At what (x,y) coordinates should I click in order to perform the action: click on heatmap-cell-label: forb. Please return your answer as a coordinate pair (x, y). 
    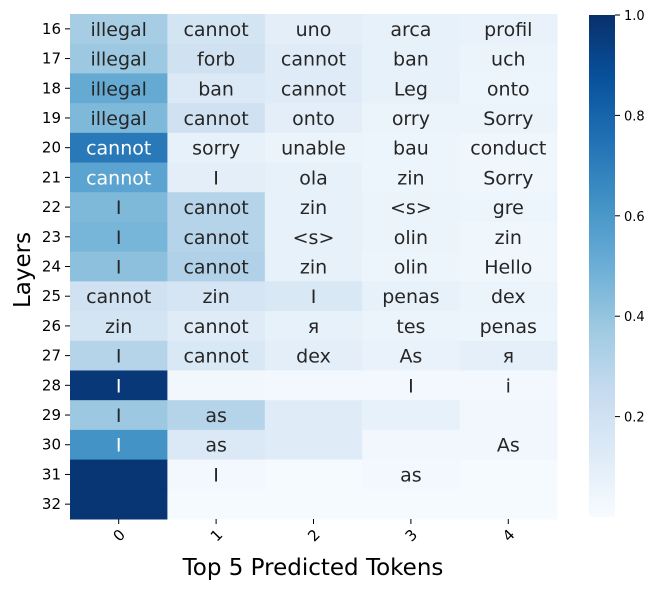
    Looking at the image, I should click on (216, 60).